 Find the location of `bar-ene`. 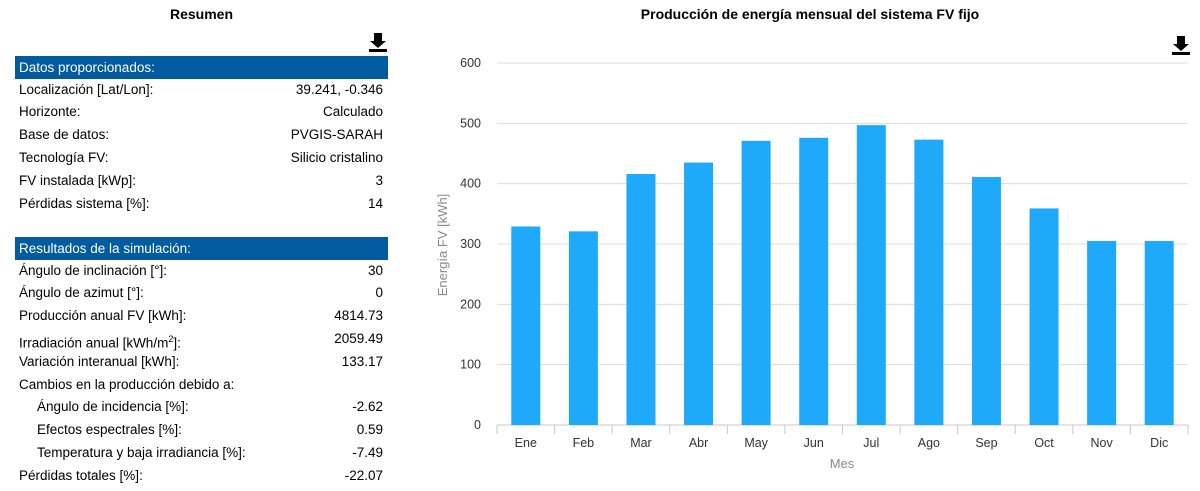

bar-ene is located at coordinates (526, 325).